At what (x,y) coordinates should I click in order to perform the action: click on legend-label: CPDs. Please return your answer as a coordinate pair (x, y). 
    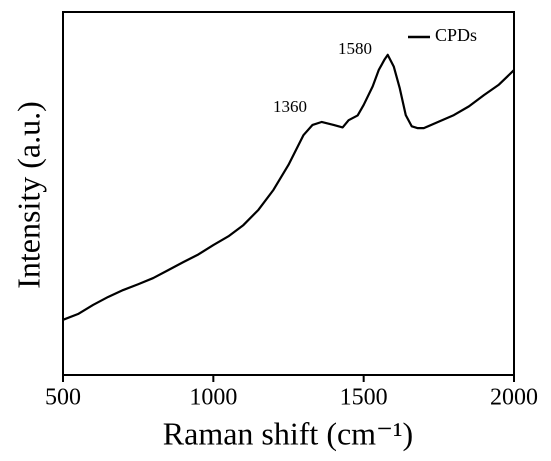
    Looking at the image, I should click on (456, 35).